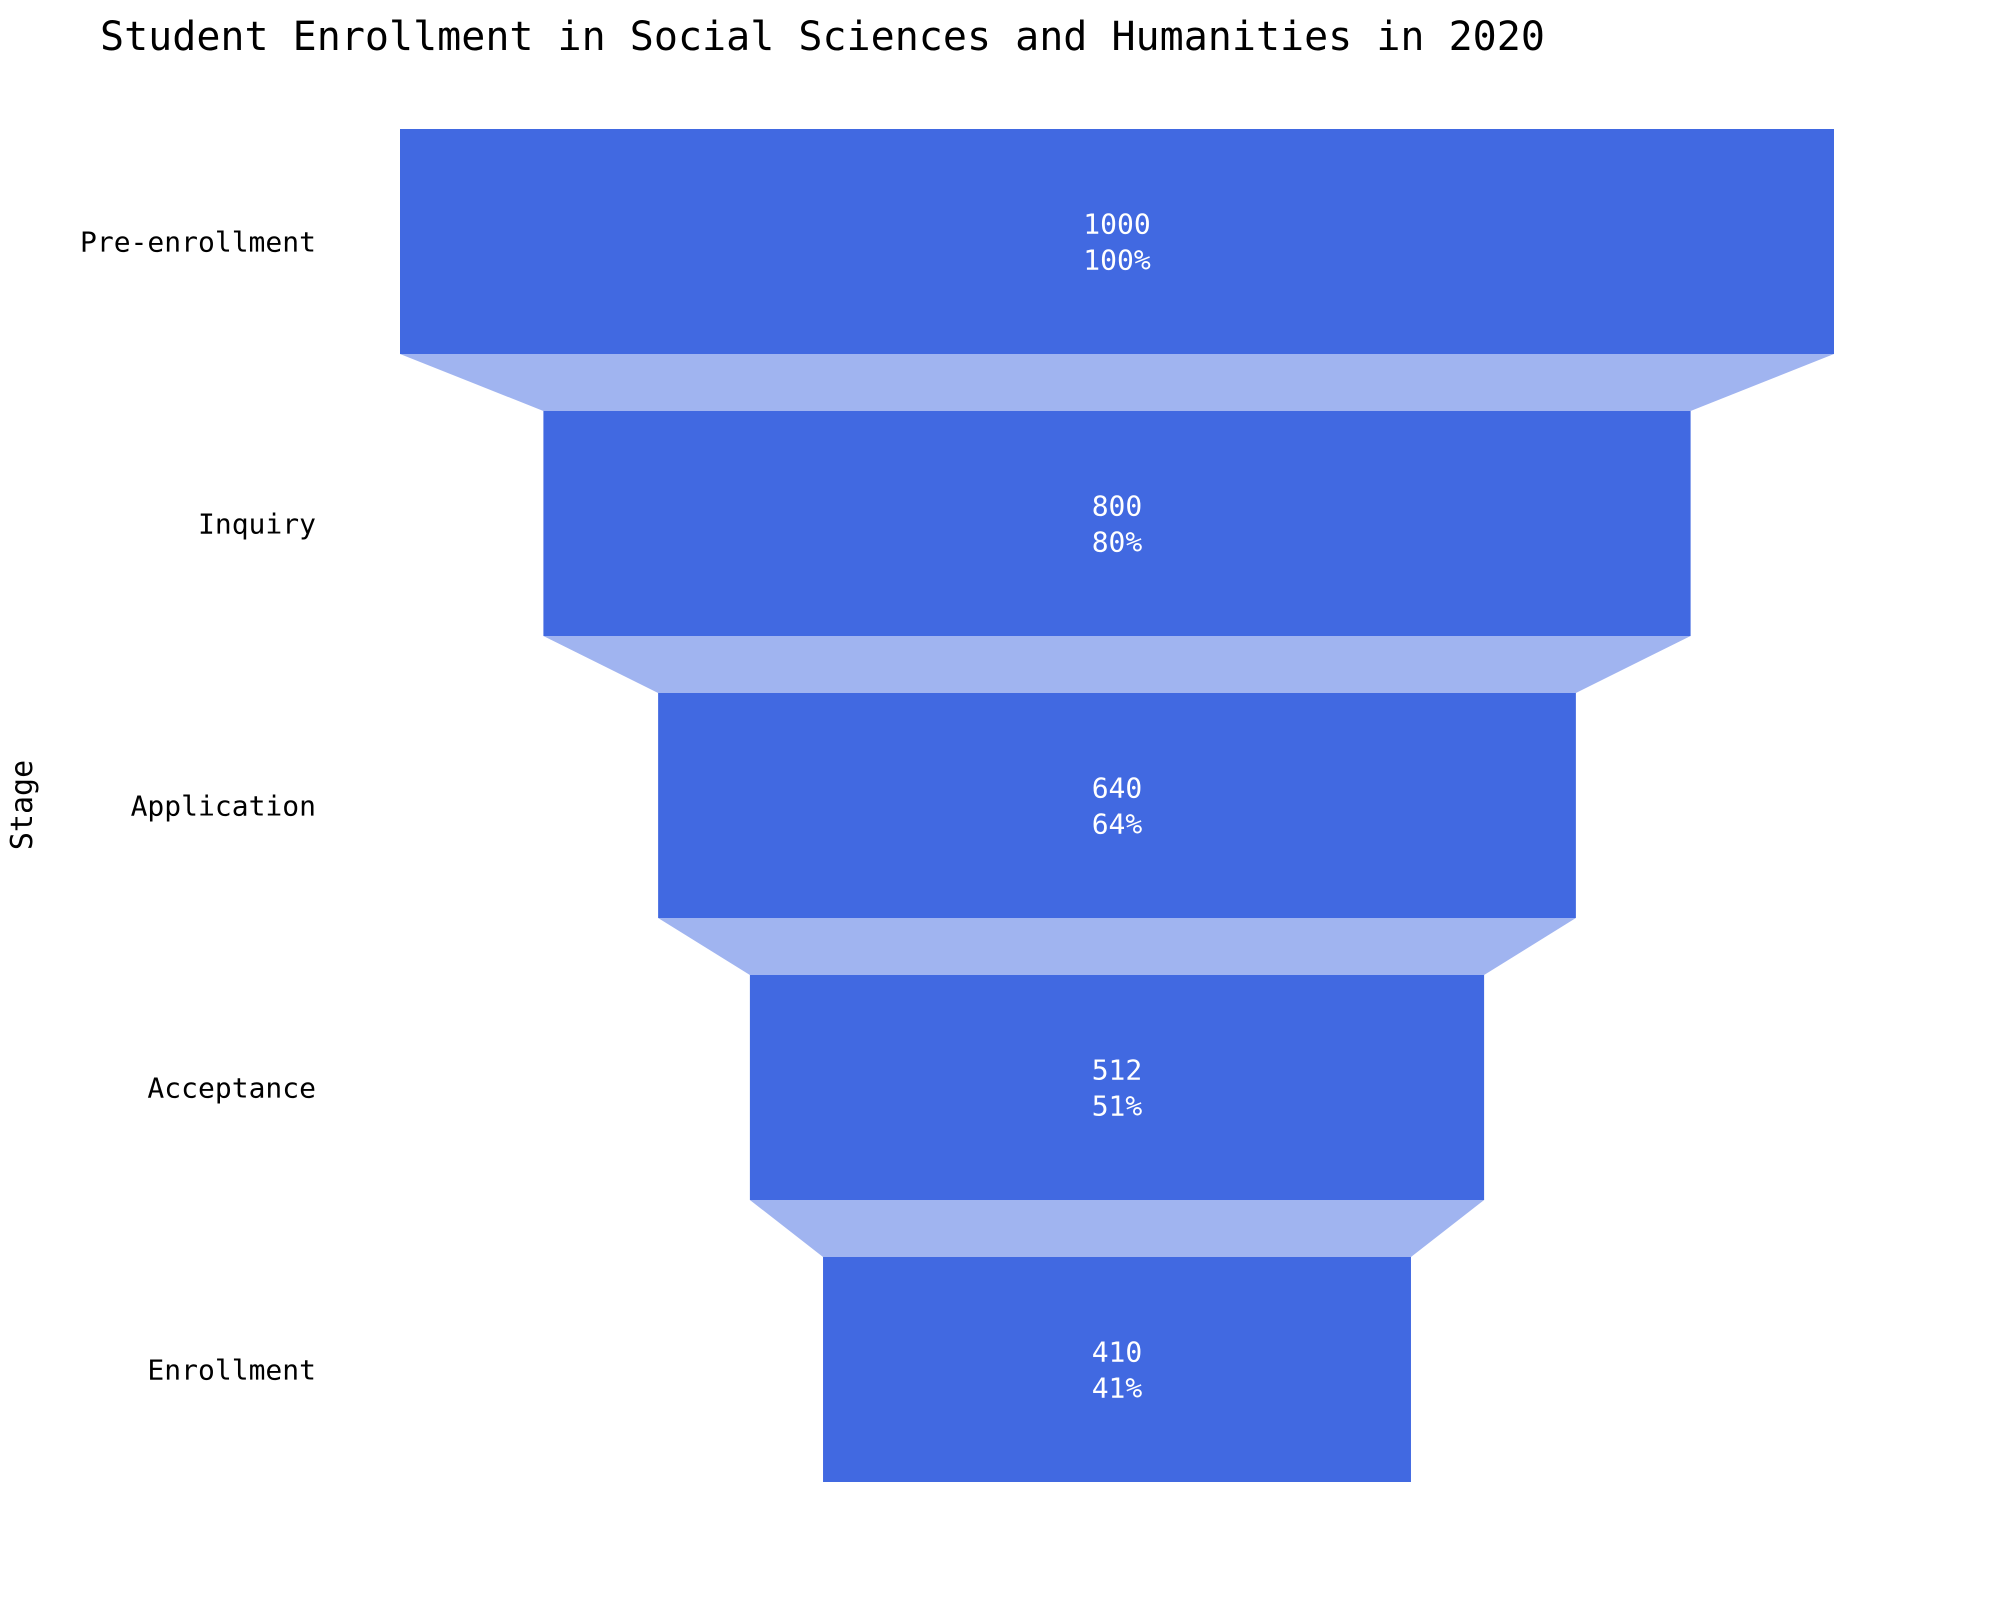 This screenshot has height=1604, width=2000. Describe the element at coordinates (231, 1088) in the screenshot. I see `stage-tick-label: Acceptance` at that location.